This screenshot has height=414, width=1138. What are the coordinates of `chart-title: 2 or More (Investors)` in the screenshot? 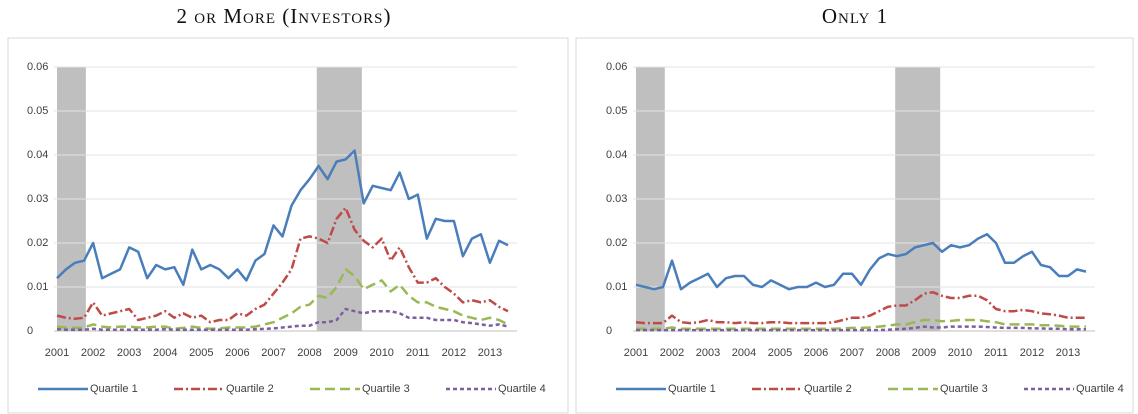 It's located at (284, 16).